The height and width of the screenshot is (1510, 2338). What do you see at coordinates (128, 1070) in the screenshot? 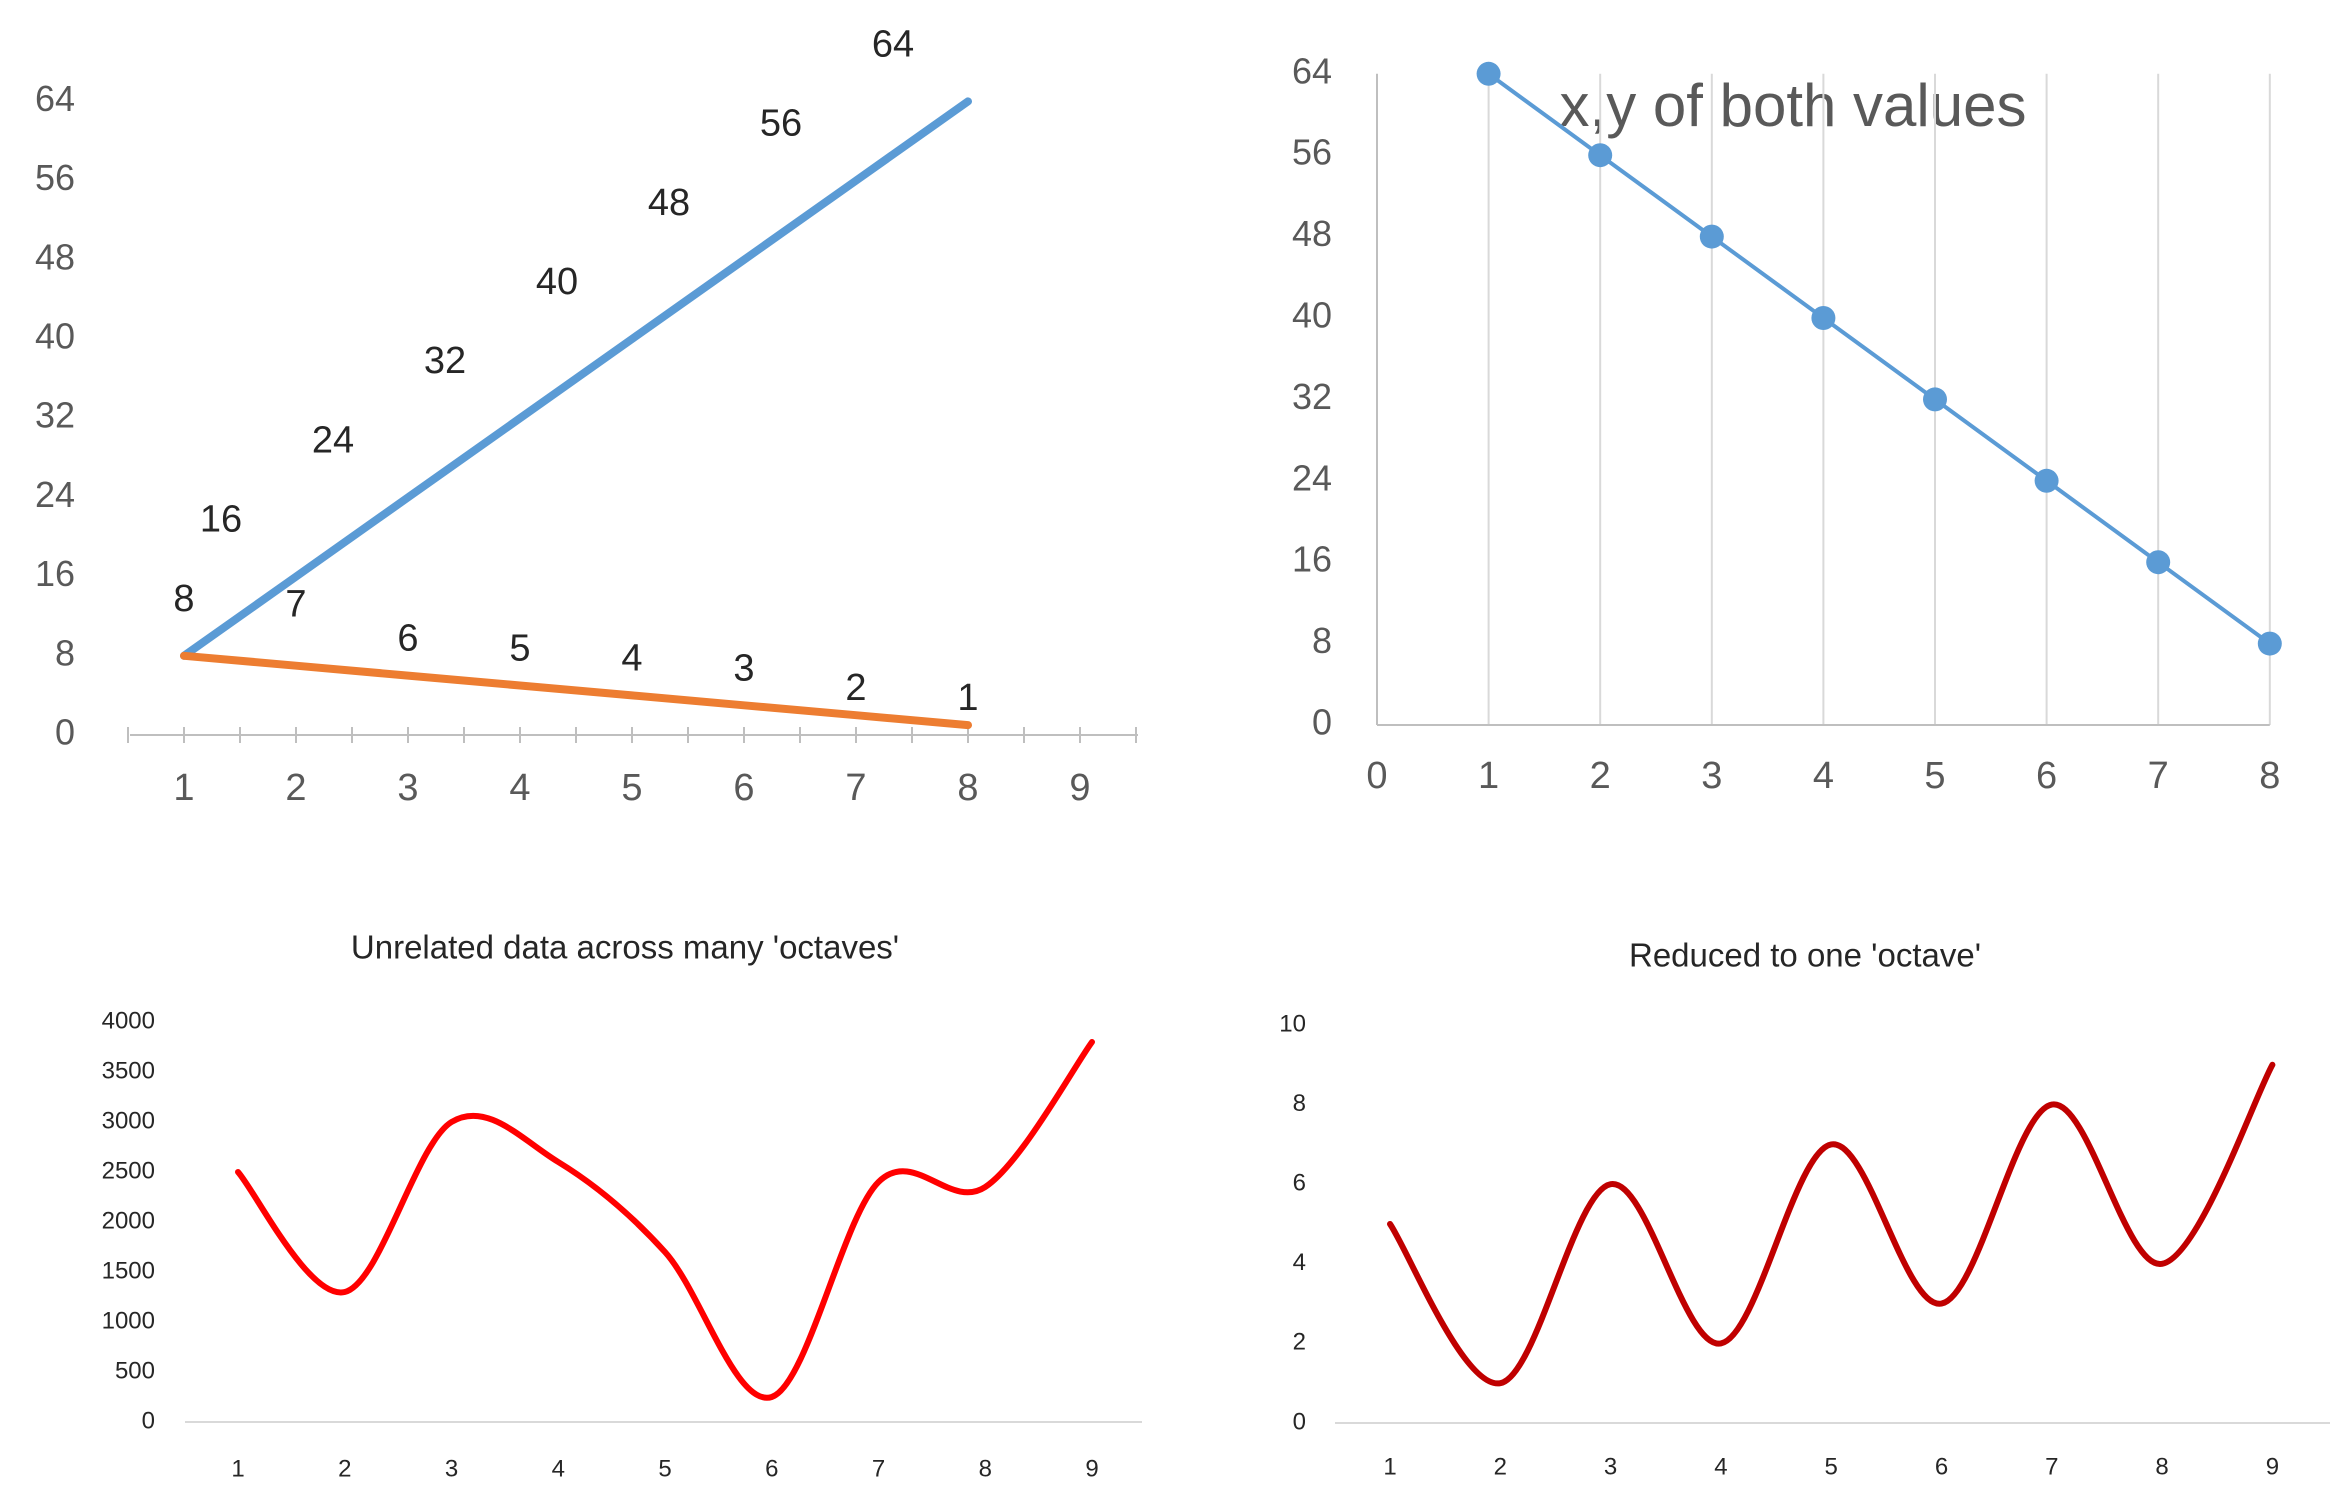
I see `y-tick-label: 3500` at bounding box center [128, 1070].